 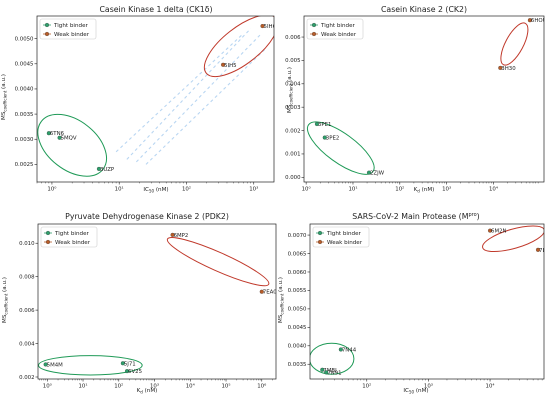 I want to click on x-tick-label: 10⁵, so click(x=226, y=386).